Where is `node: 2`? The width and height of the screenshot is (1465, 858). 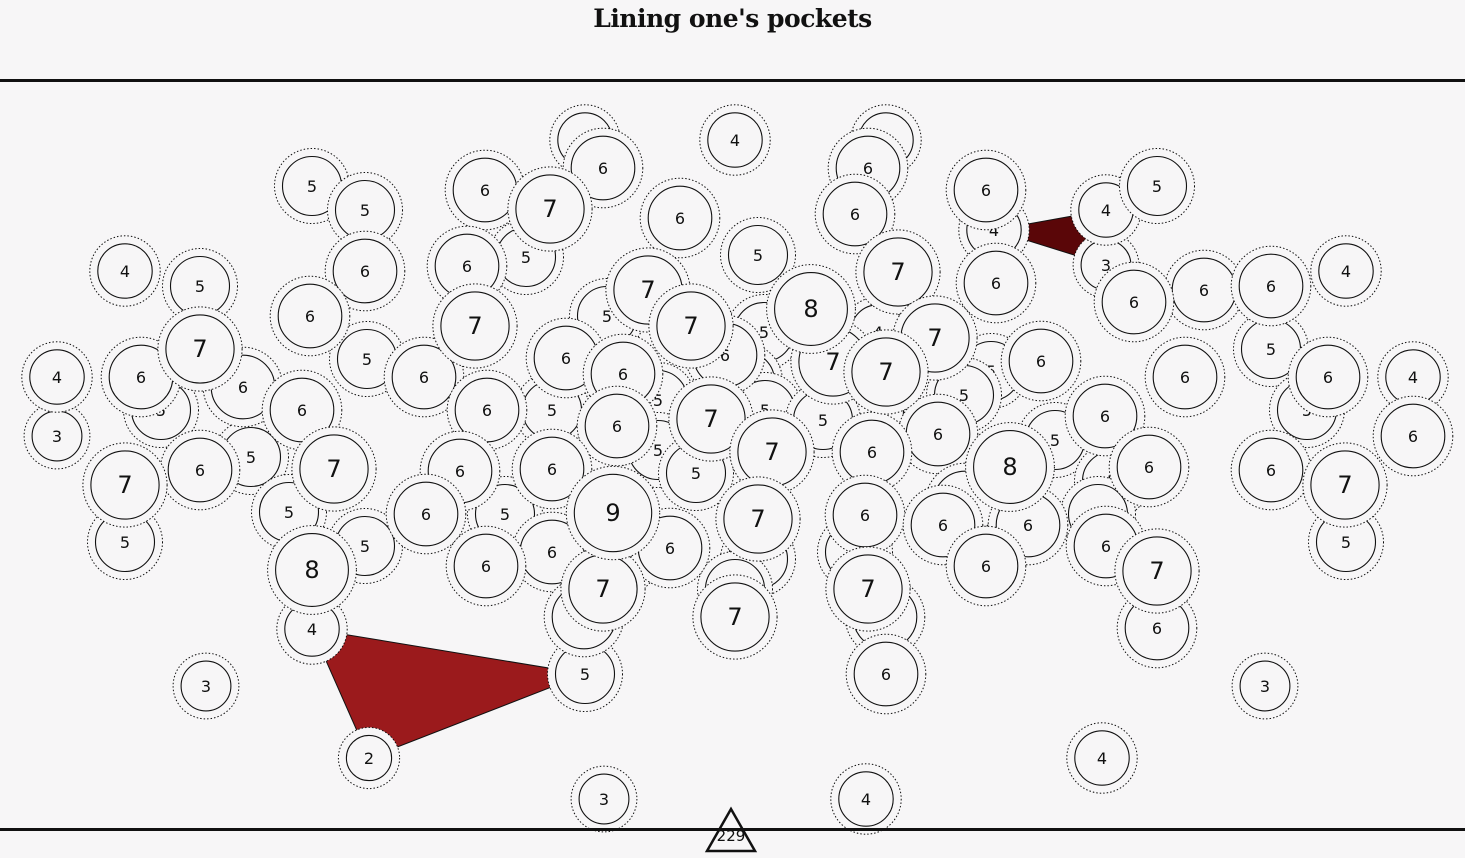 node: 2 is located at coordinates (369, 758).